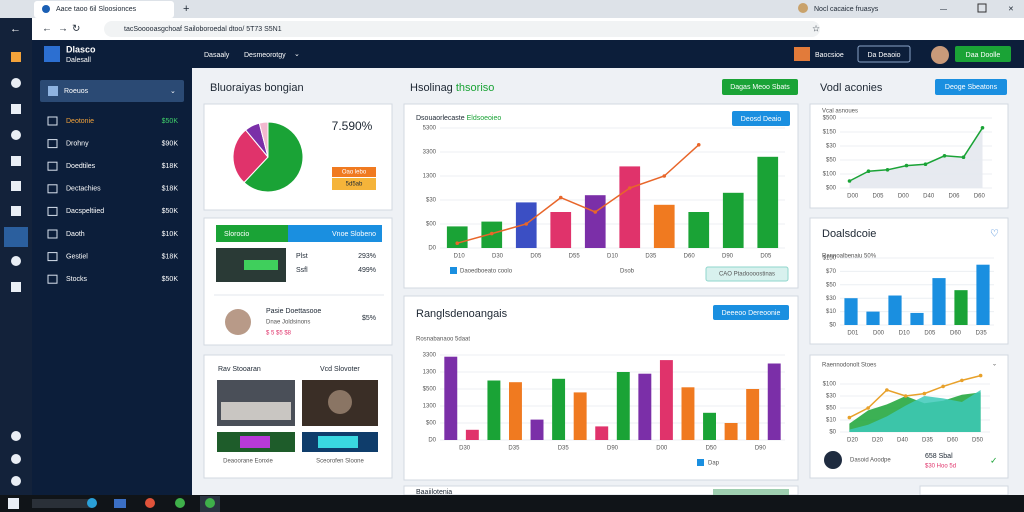 This screenshot has height=512, width=1024. I want to click on start, so click(13, 503).